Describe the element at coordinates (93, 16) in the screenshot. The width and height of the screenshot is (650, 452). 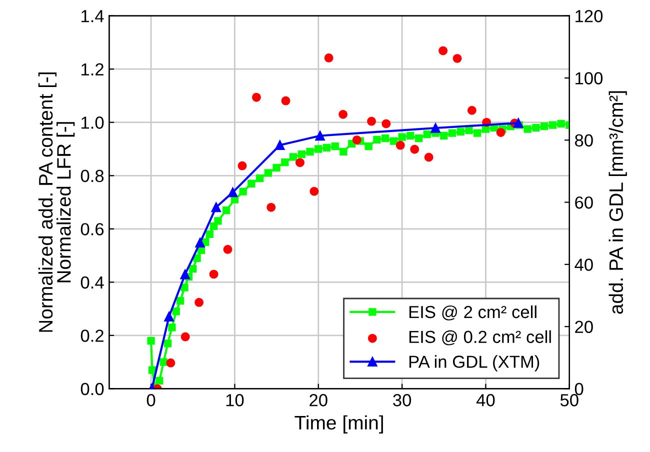
I see `y-tick-label: 1.4` at that location.